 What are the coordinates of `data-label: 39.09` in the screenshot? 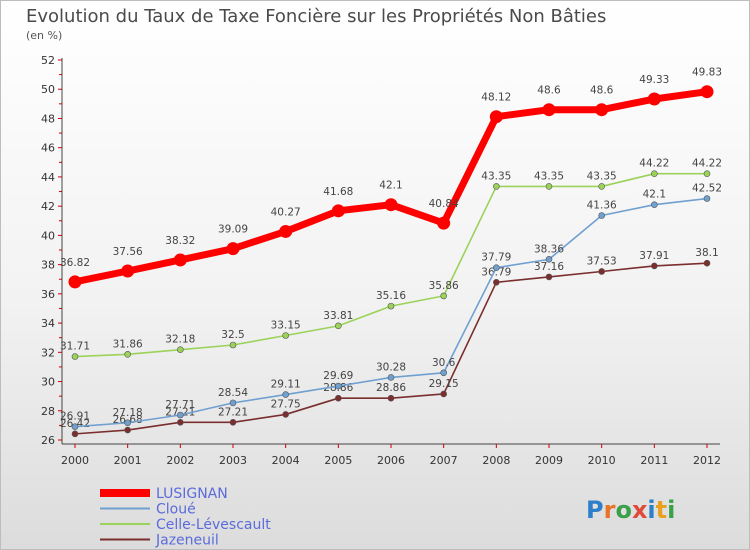 It's located at (233, 230).